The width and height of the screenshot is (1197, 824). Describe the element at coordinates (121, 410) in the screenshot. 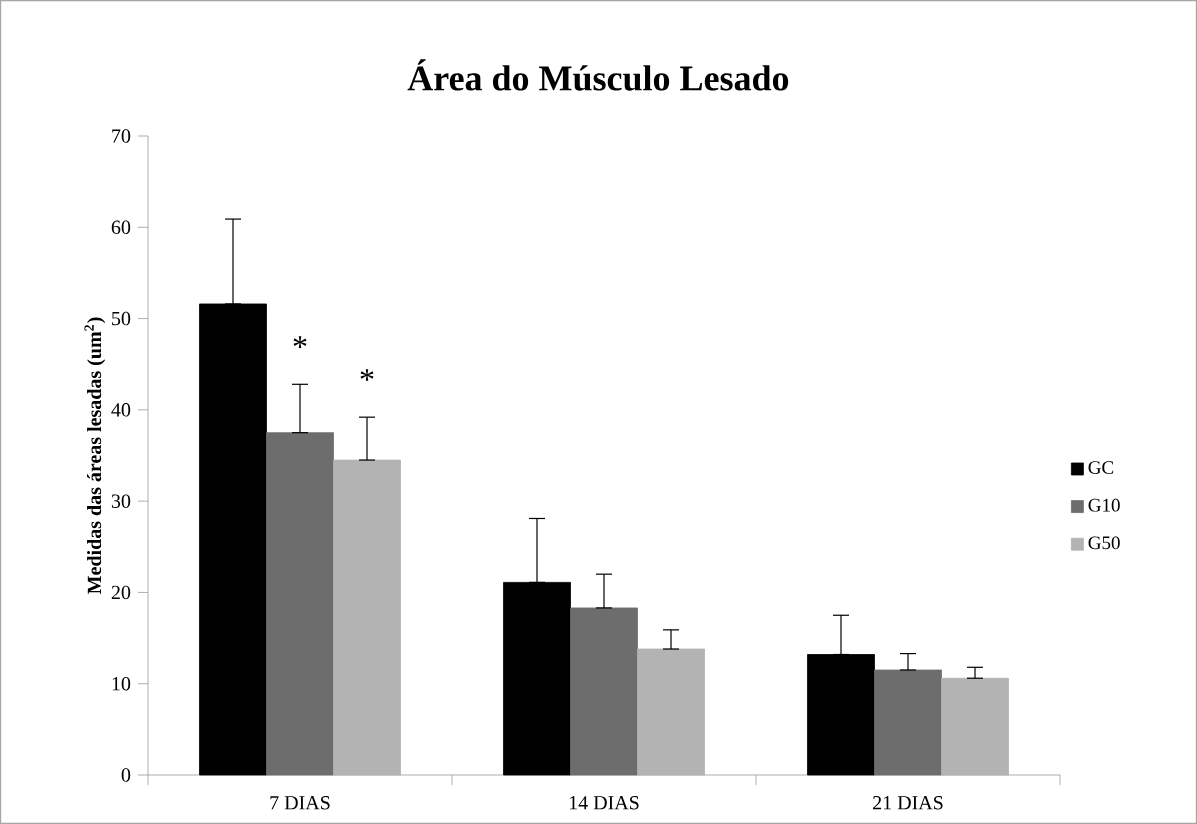

I see `y-tick-label: 40` at that location.